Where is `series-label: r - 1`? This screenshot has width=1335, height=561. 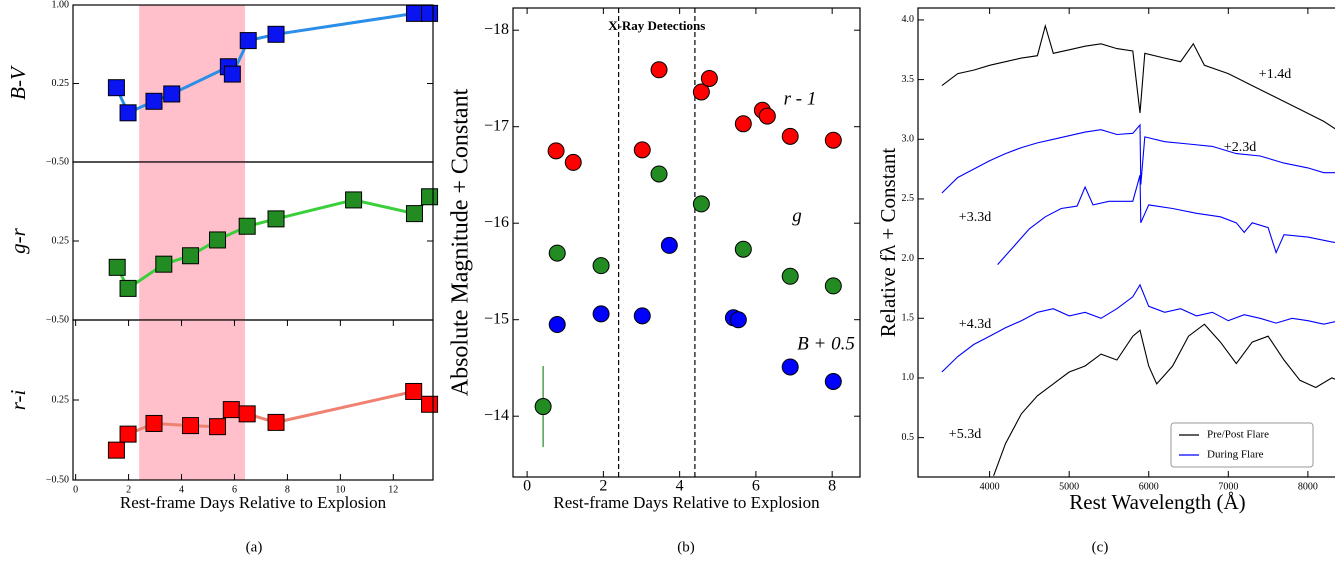
series-label: r - 1 is located at coordinates (800, 98).